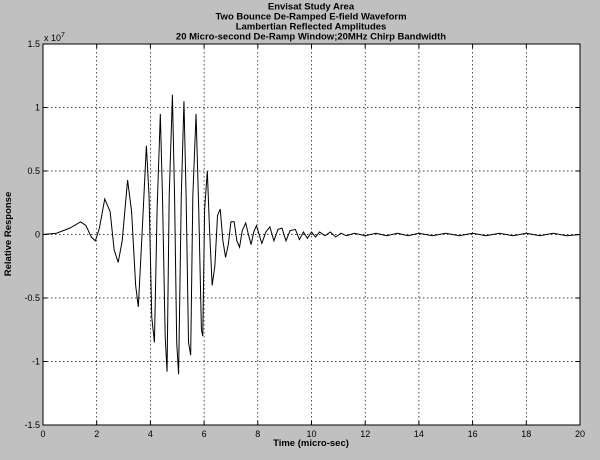  Describe the element at coordinates (33, 44) in the screenshot. I see `y-tick-label: 1.5` at that location.